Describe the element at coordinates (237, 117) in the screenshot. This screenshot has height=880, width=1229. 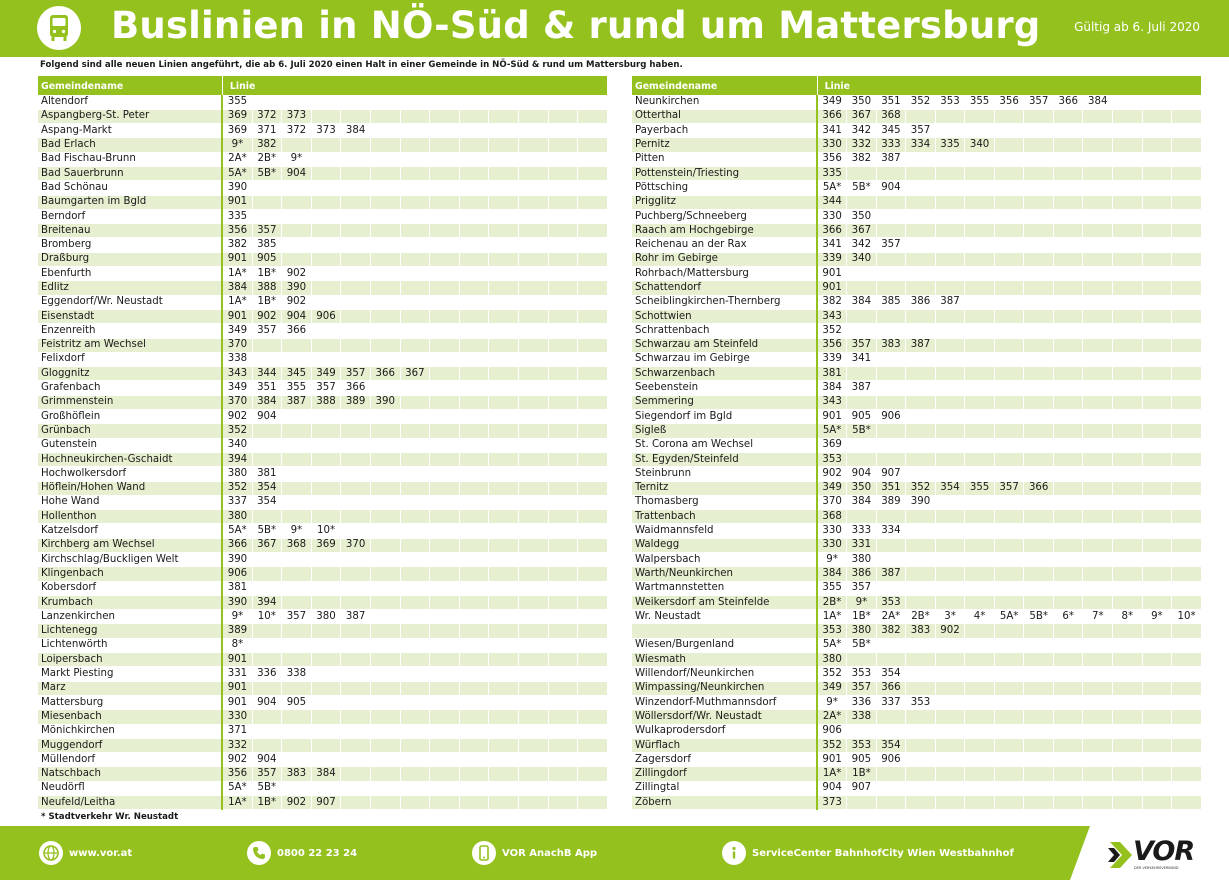
I see `bus-line-number: 369` at that location.